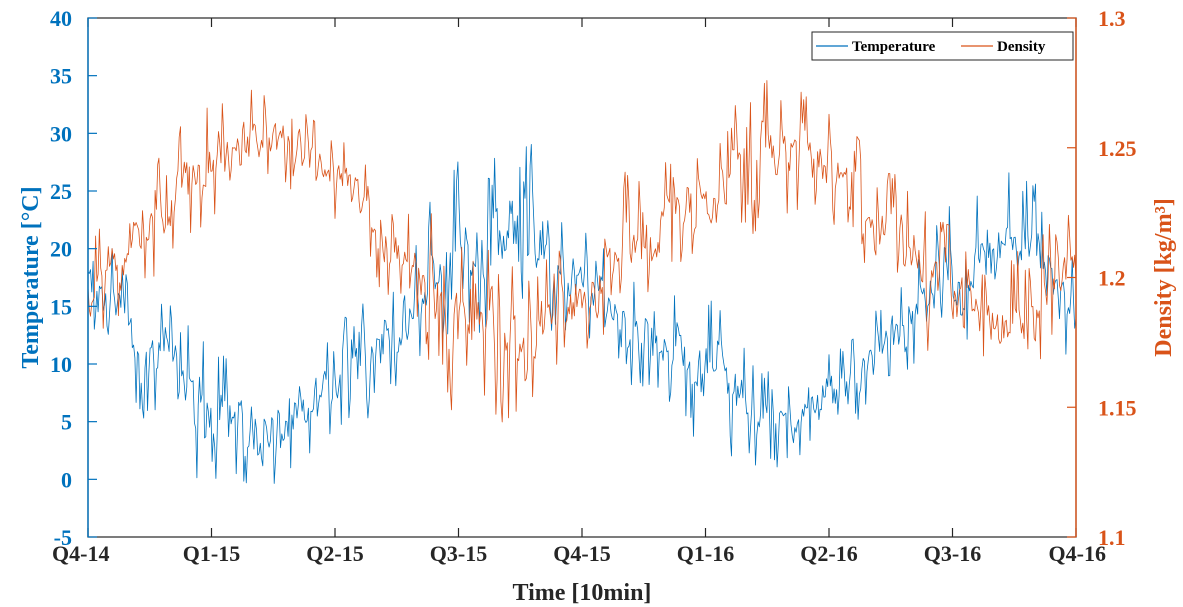  I want to click on x-tick-label: Q2-15, so click(334, 553).